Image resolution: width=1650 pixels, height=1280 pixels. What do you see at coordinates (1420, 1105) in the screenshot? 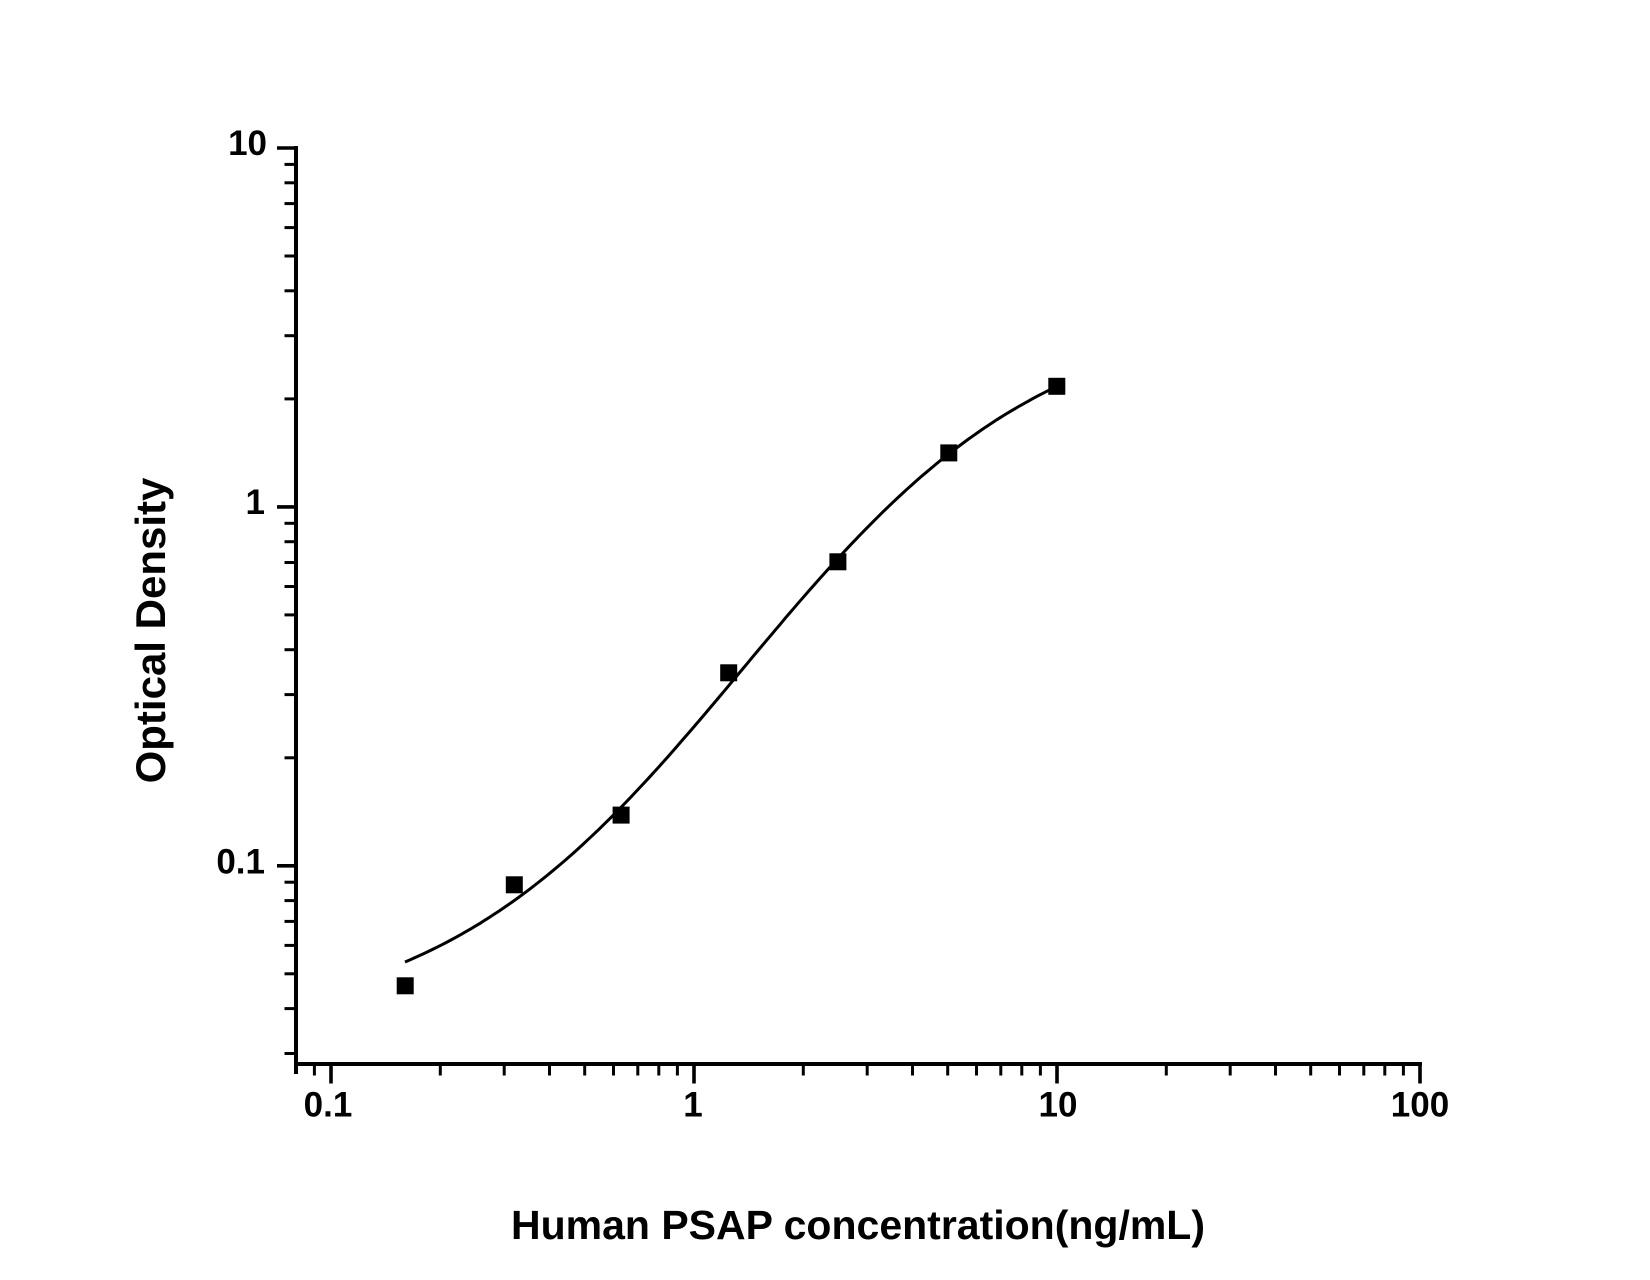
I see `svg-text: 100` at bounding box center [1420, 1105].